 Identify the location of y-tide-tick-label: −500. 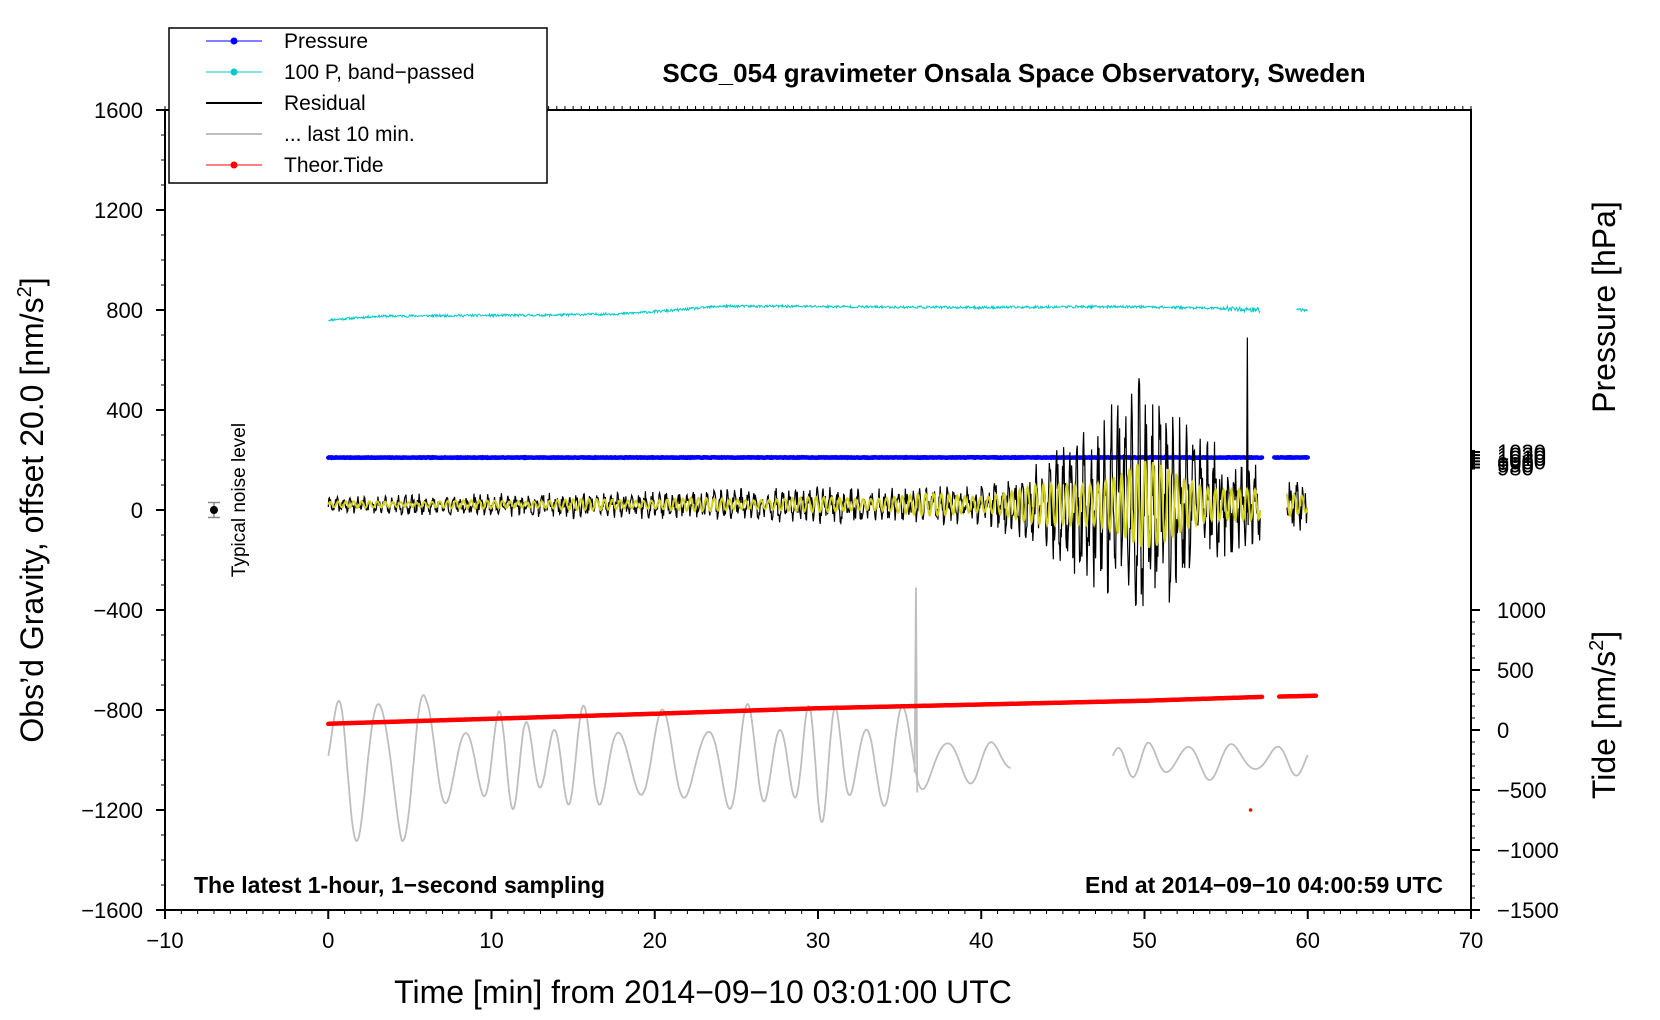
(1522, 790).